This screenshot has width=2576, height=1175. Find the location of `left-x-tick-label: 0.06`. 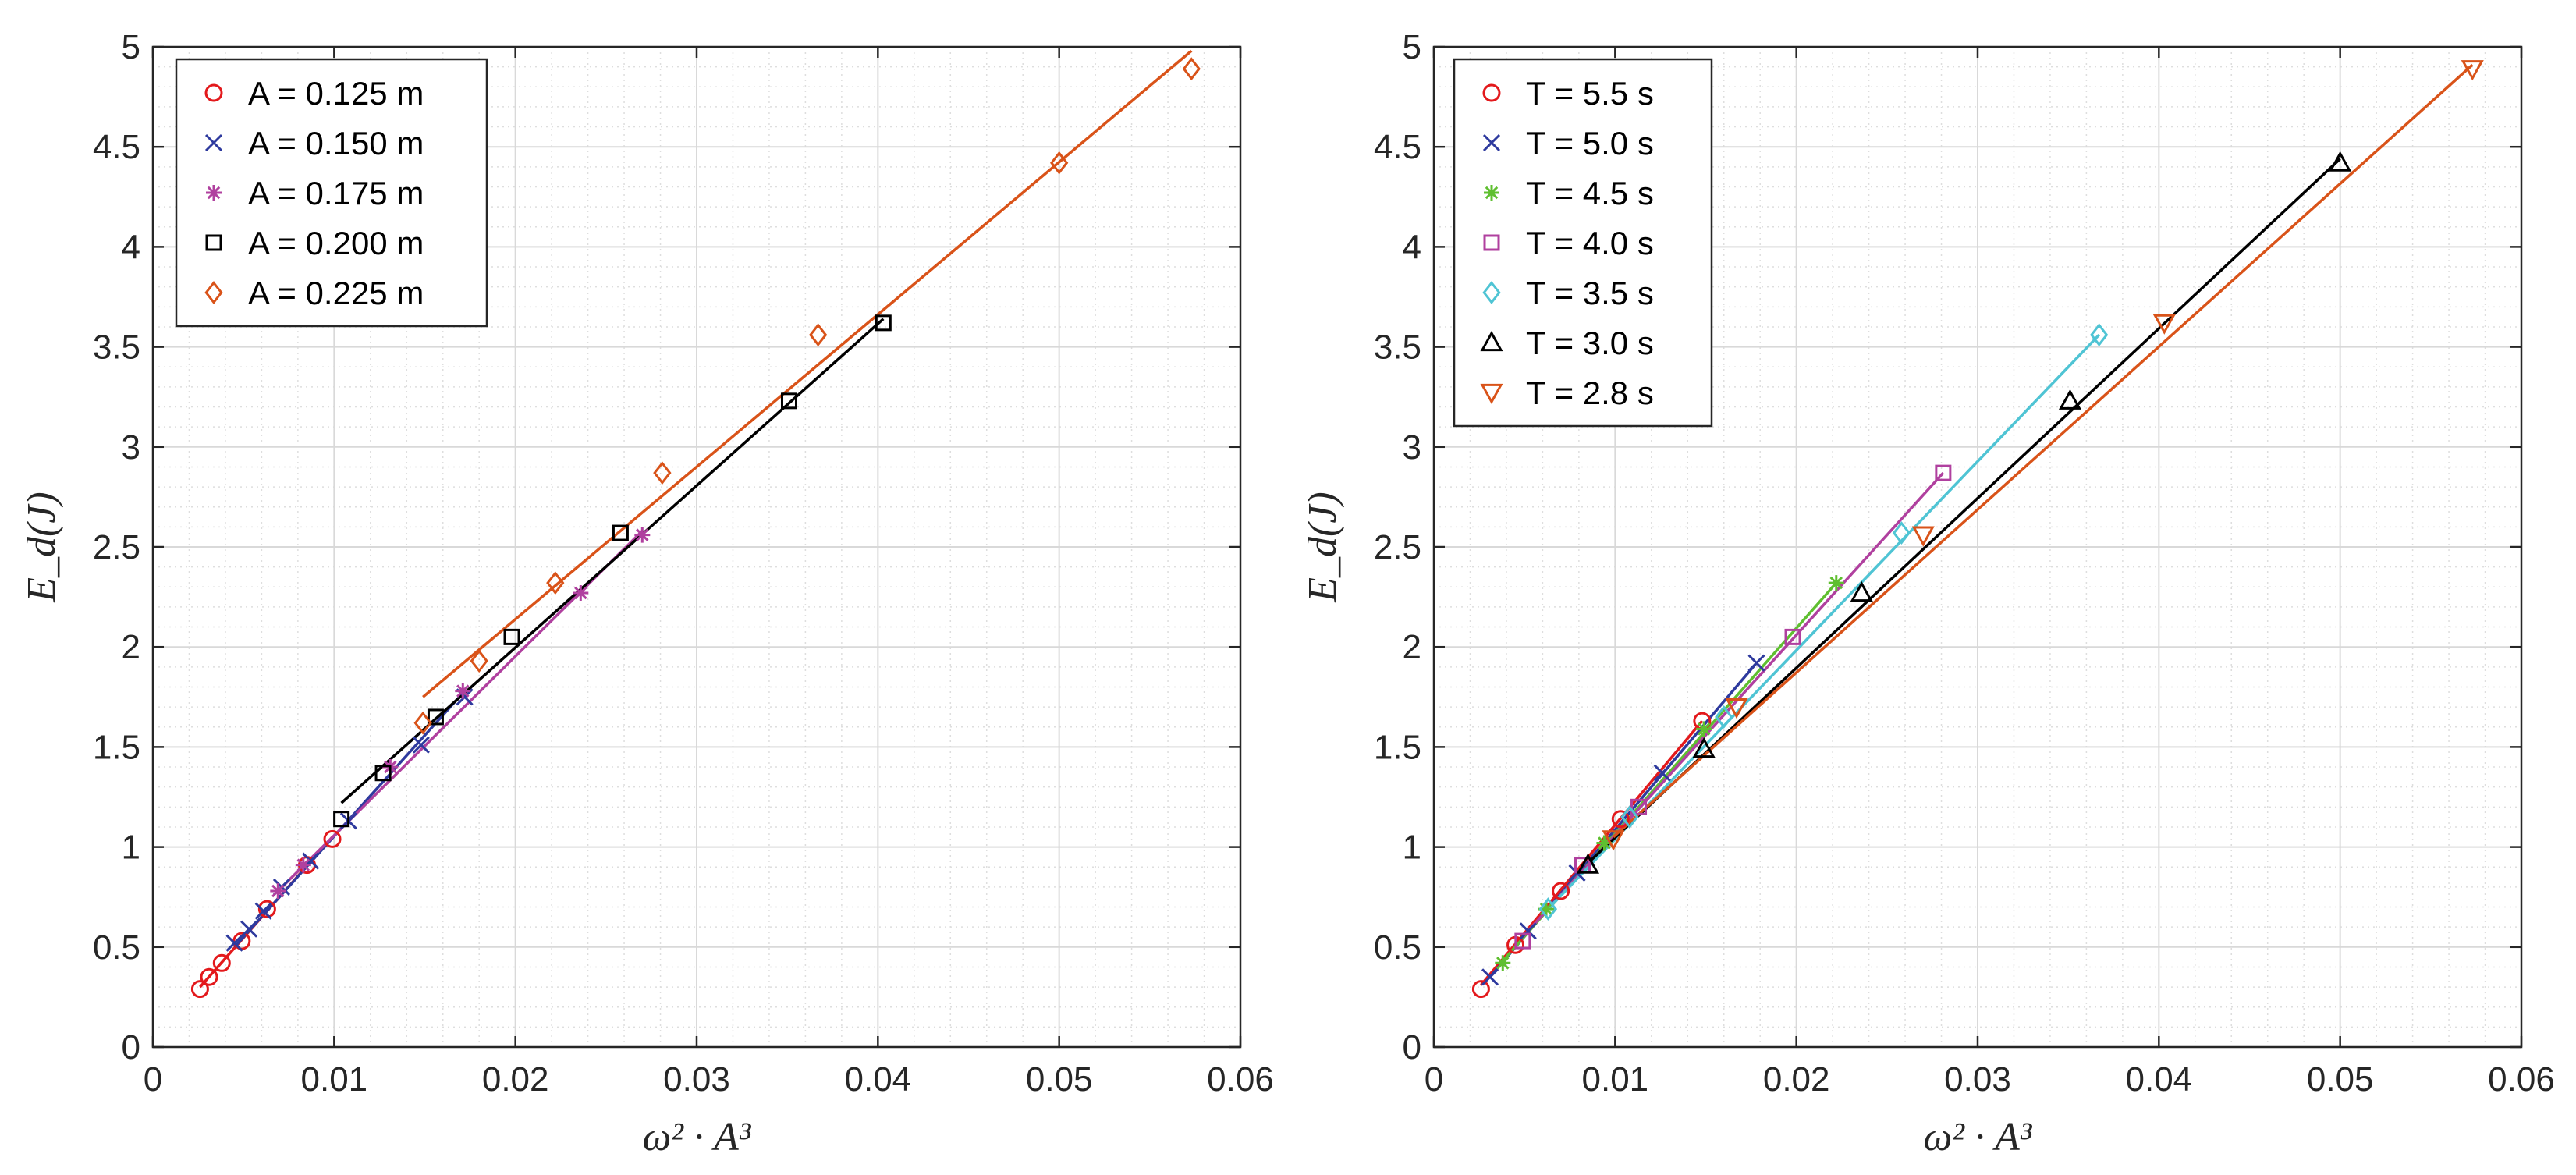

left-x-tick-label: 0.06 is located at coordinates (1240, 1079).